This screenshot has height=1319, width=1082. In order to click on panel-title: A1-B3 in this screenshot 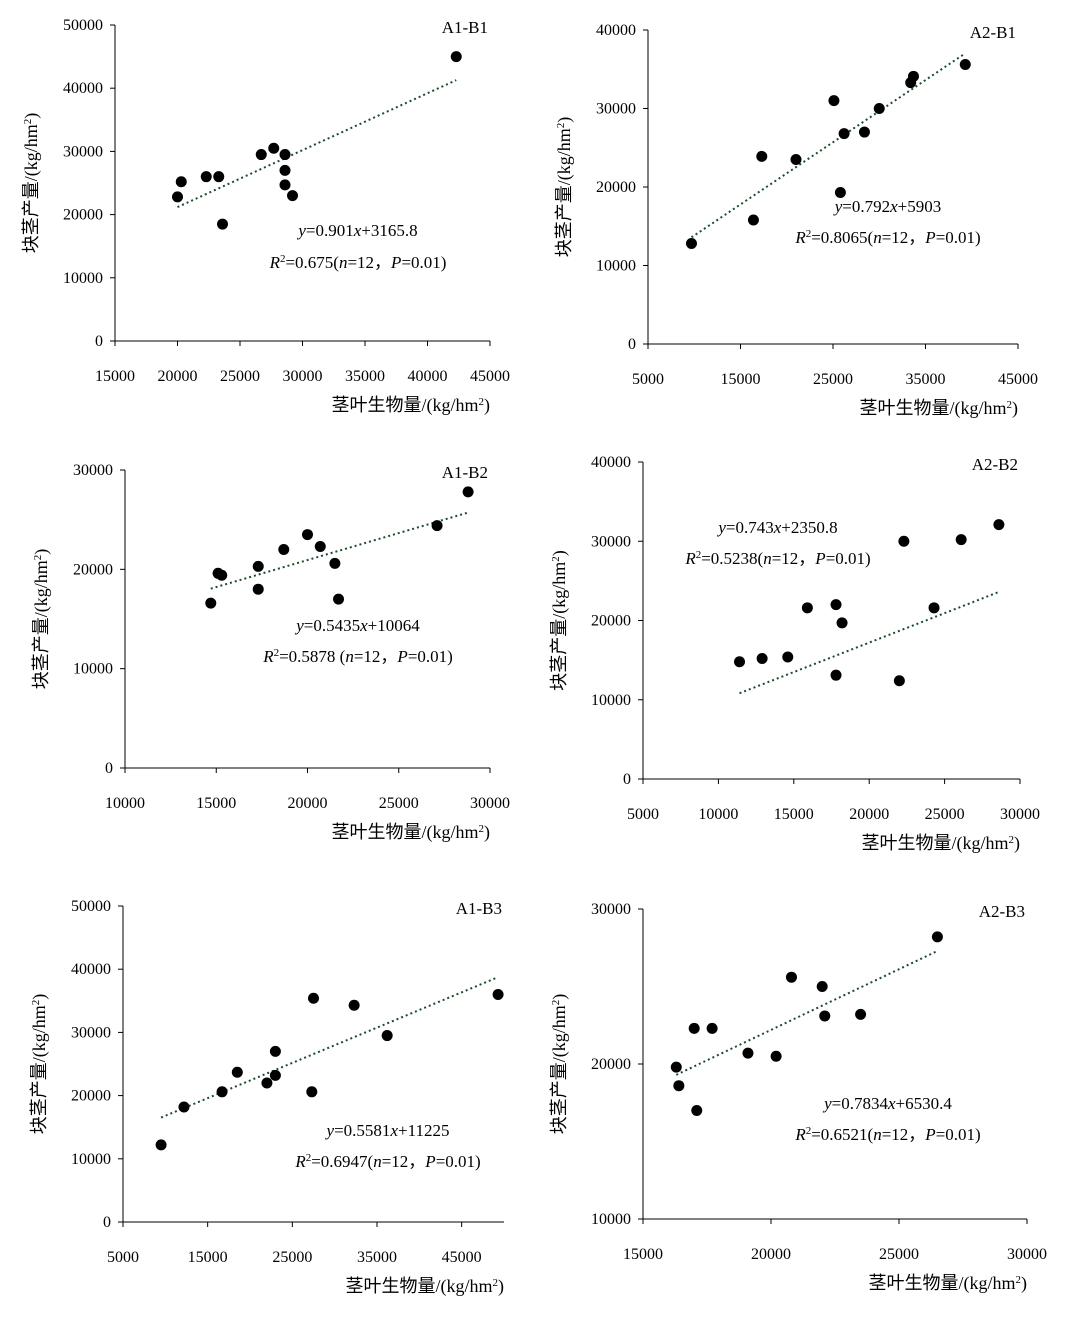, I will do `click(479, 908)`.